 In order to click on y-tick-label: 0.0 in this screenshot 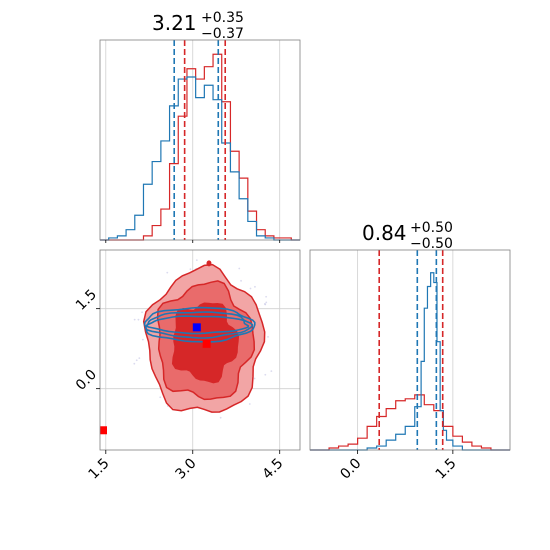, I will do `click(86, 380)`.